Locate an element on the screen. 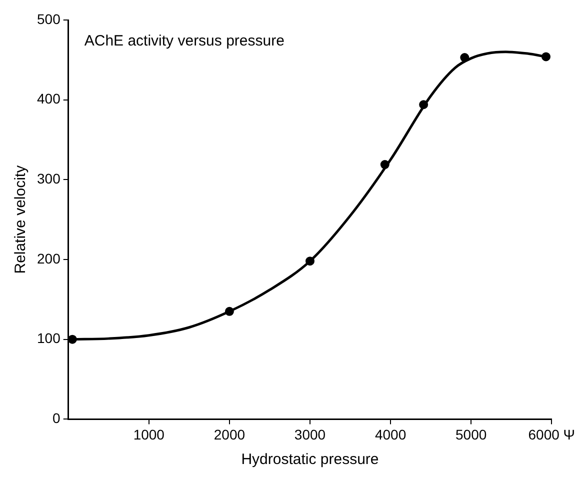 The image size is (588, 483). x-tick-label: 2000 is located at coordinates (230, 434).